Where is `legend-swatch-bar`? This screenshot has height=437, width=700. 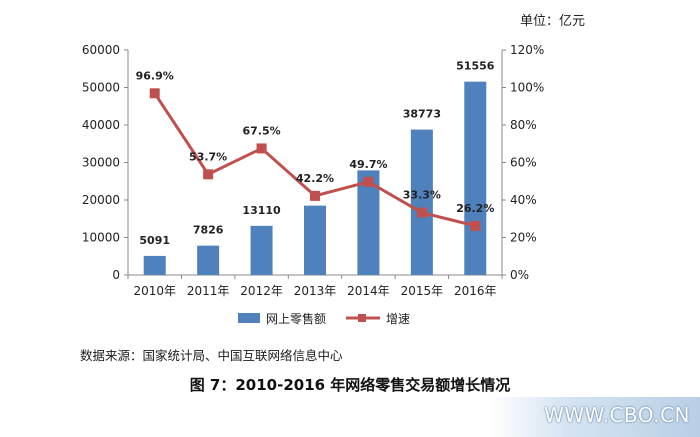 legend-swatch-bar is located at coordinates (249, 318).